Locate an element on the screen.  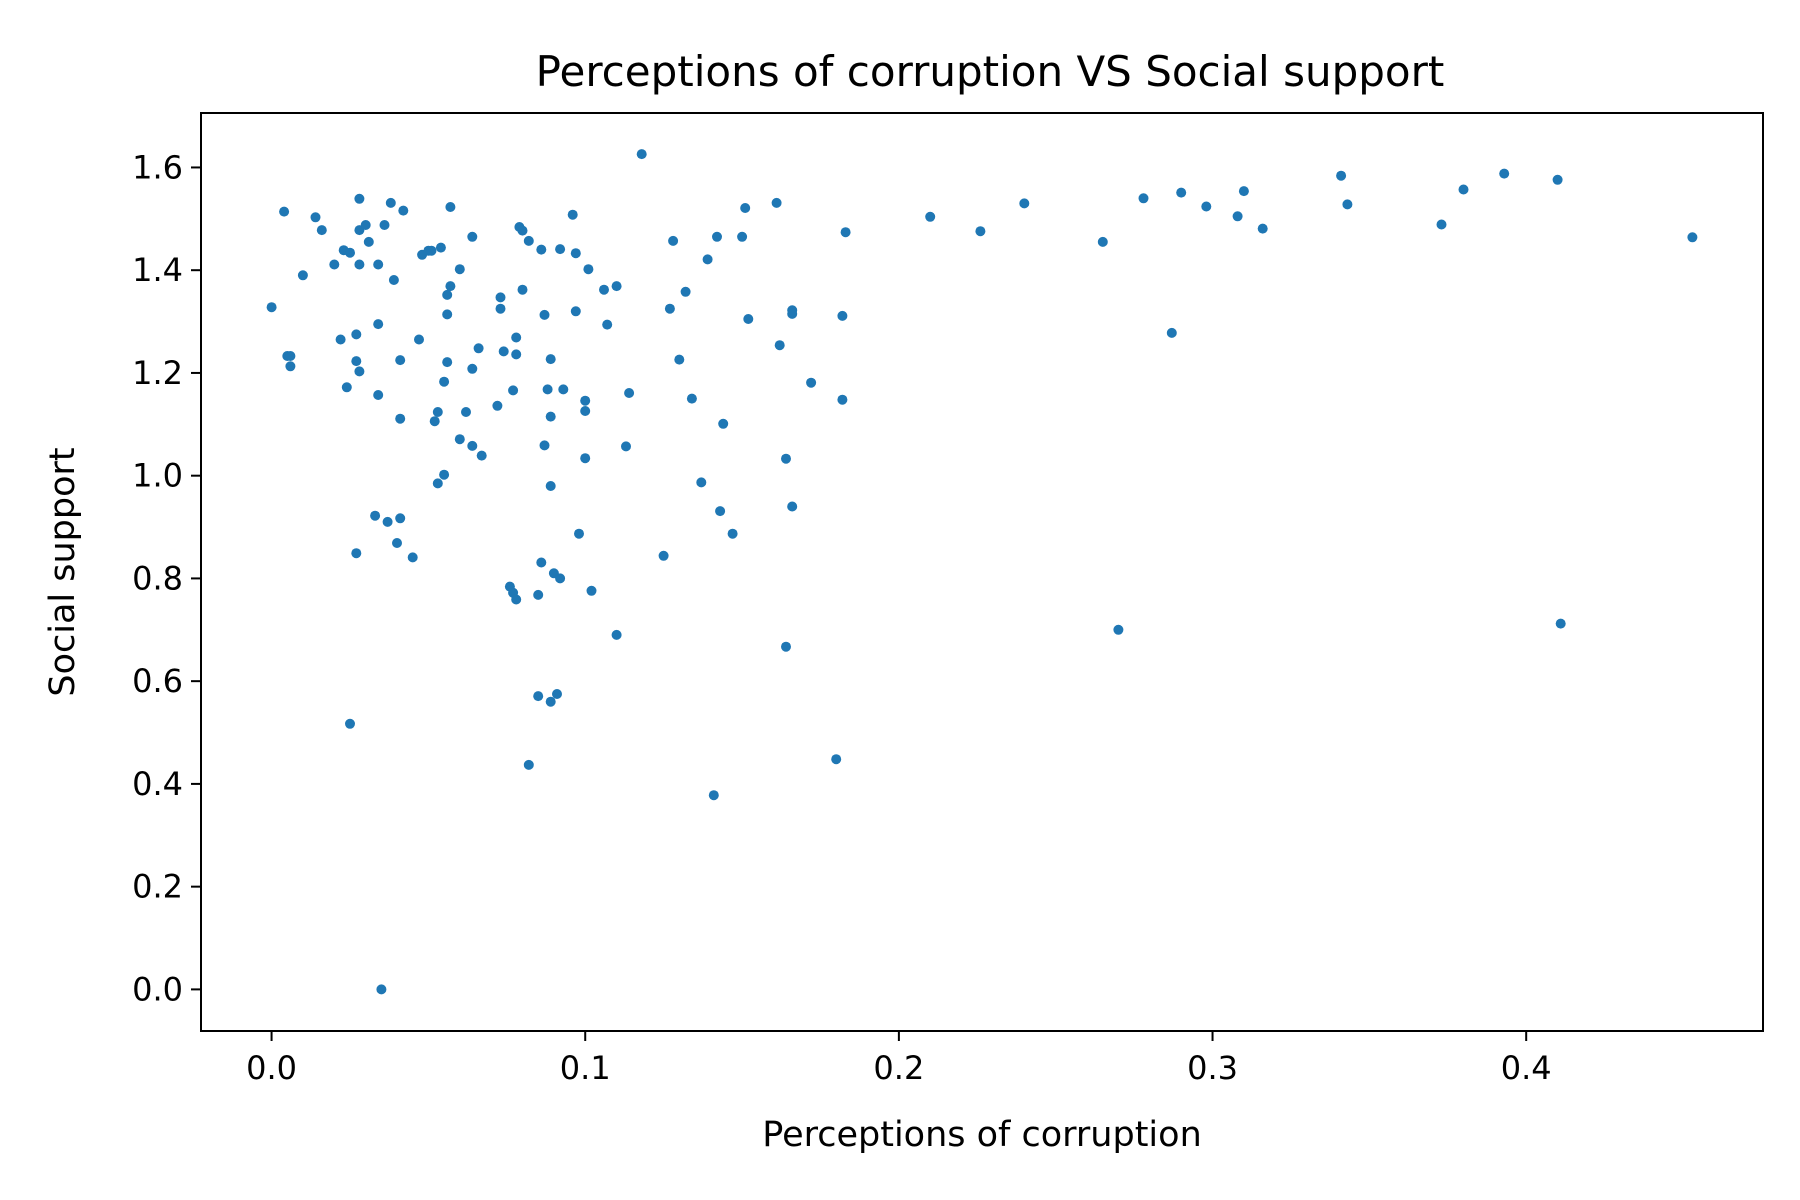
x-axis-ticks: 0.0 0.1 0.2 0.3 0.4 is located at coordinates (899, 1059).